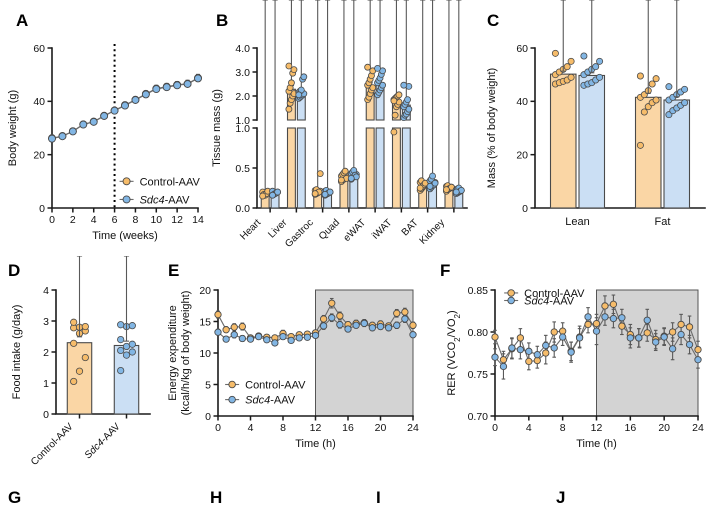 This screenshot has width=720, height=516. I want to click on x-category-label: BAT, so click(410, 227).